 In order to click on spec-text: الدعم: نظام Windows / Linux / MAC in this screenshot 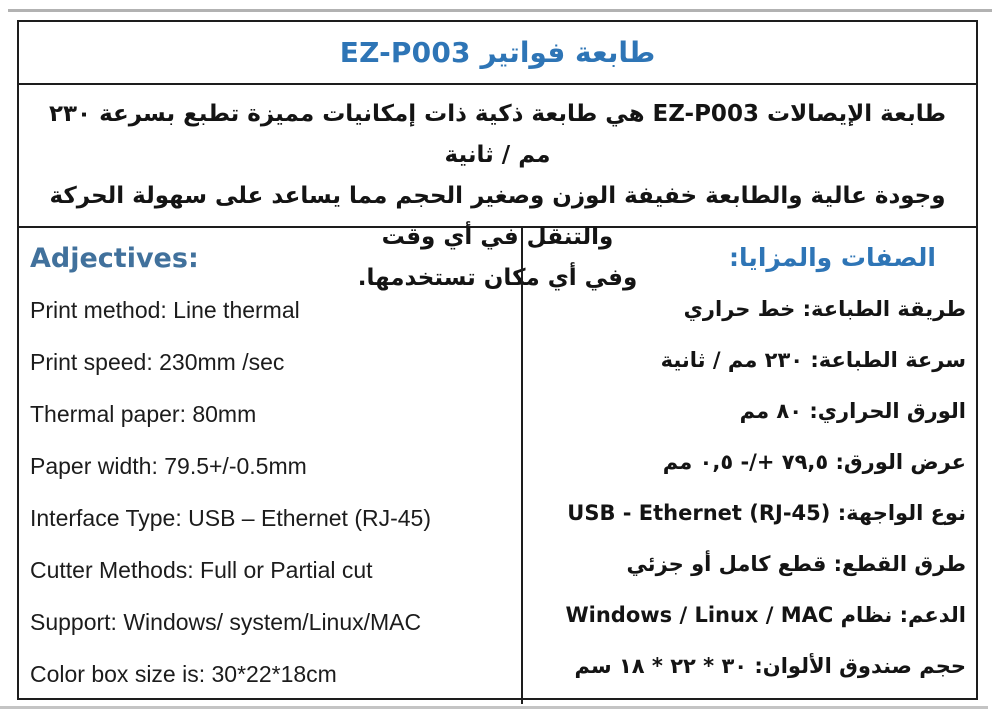, I will do `click(765, 614)`.